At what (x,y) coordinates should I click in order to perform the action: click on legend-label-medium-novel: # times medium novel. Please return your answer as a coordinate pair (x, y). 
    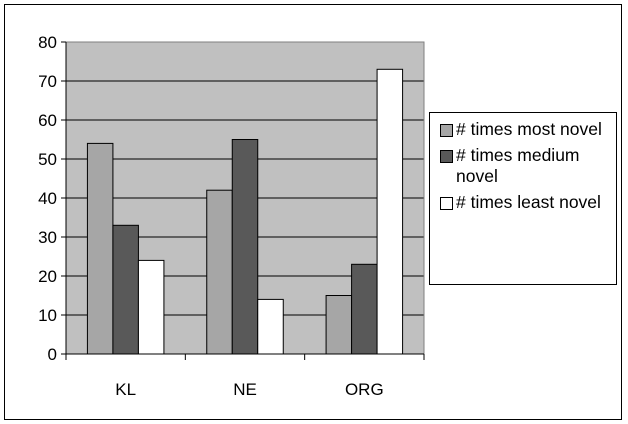
    Looking at the image, I should click on (518, 165).